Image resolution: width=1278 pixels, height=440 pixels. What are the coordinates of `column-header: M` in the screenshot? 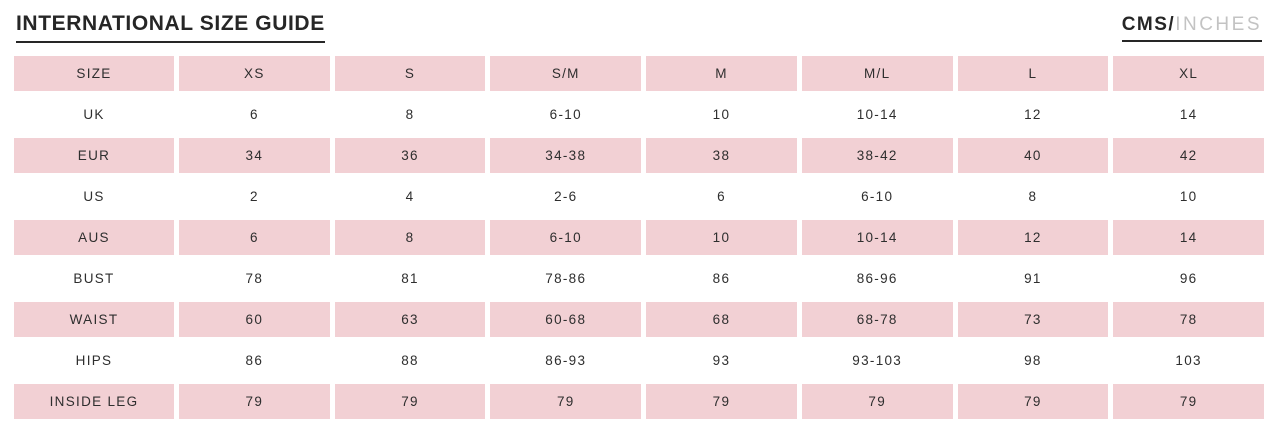 It's located at (721, 73).